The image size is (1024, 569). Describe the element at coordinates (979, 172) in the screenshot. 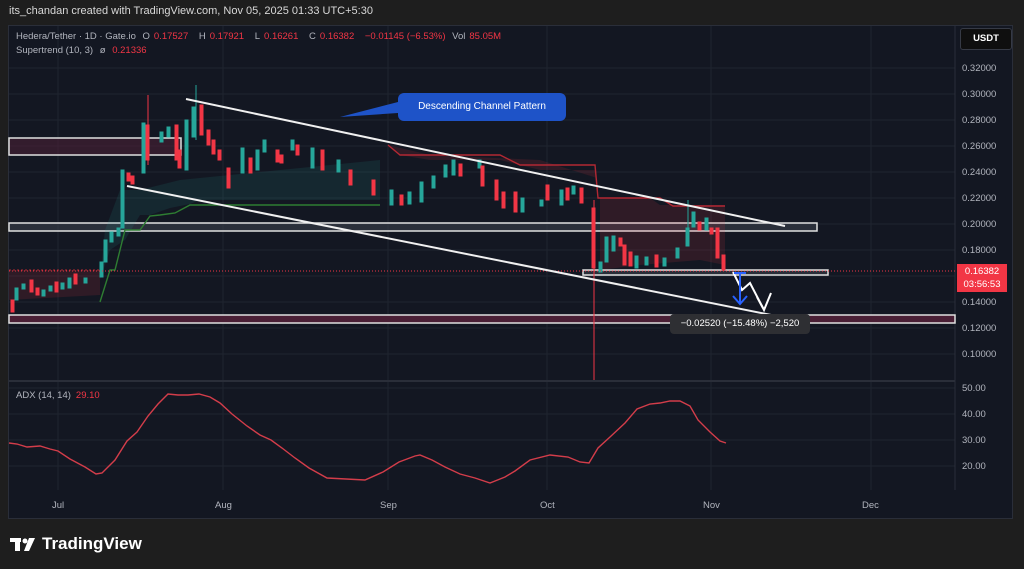

I see `price-tick: 0.24000` at that location.